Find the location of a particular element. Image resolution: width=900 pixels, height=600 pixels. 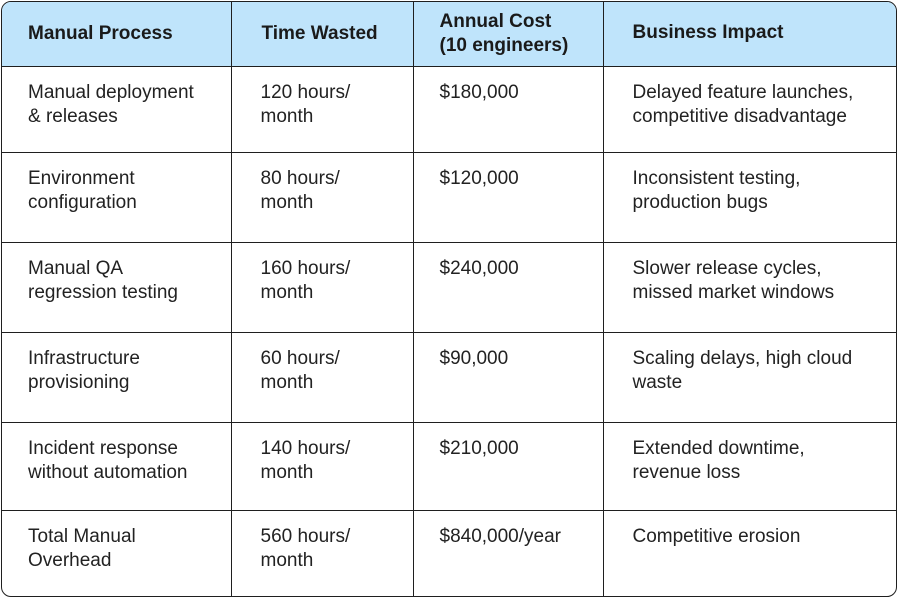

header-annual-cost-label-line1: Annual Cost is located at coordinates (495, 21).